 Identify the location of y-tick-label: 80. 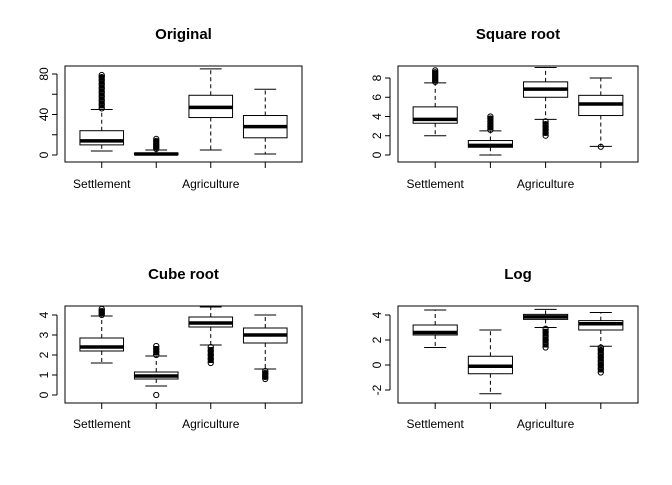
(44, 74).